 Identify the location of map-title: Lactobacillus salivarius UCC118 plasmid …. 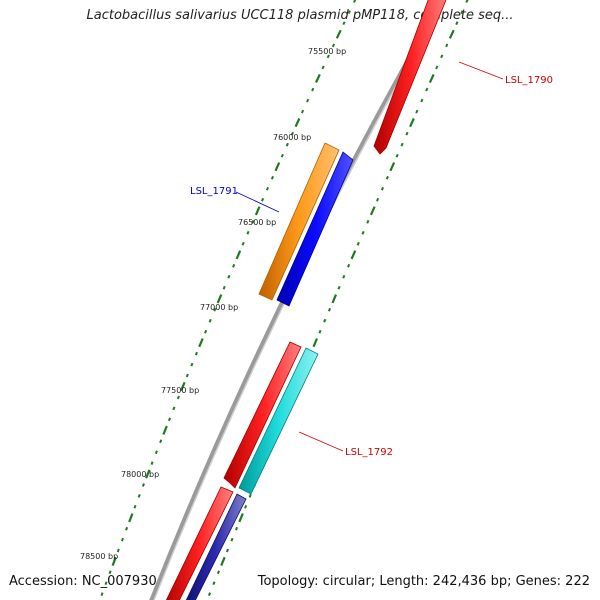
(300, 15).